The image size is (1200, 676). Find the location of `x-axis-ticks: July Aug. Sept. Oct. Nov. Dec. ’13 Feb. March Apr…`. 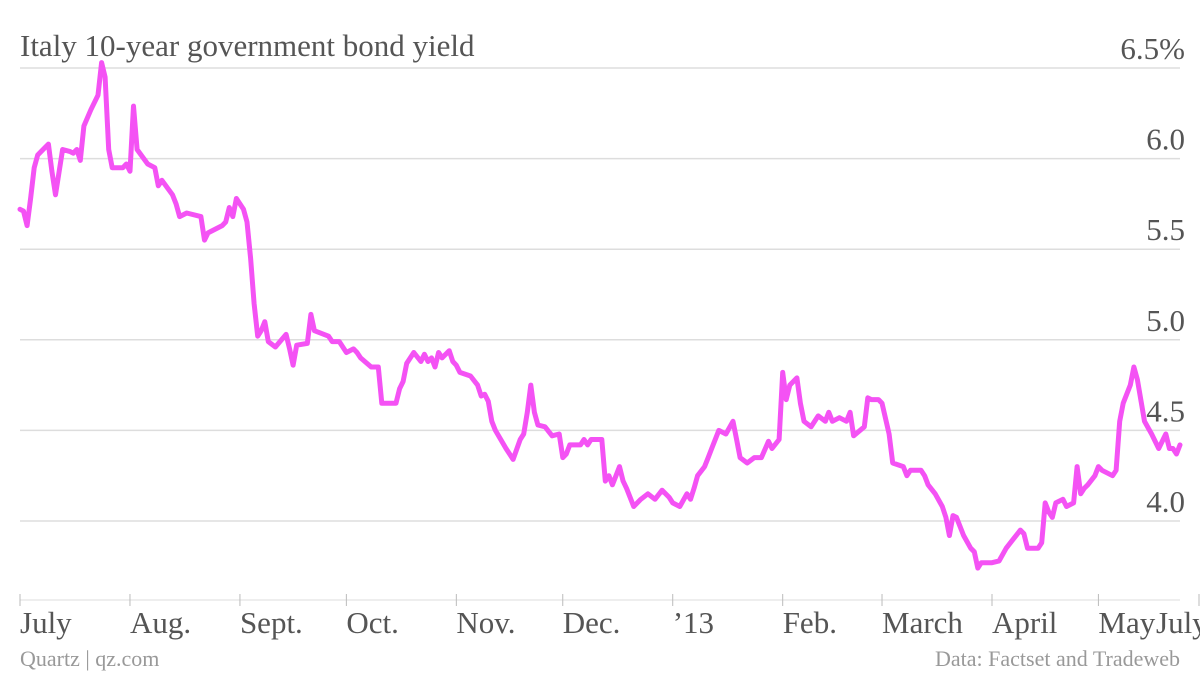

x-axis-ticks: July Aug. Sept. Oct. Nov. Dec. ’13 Feb. March Apr… is located at coordinates (609, 617).